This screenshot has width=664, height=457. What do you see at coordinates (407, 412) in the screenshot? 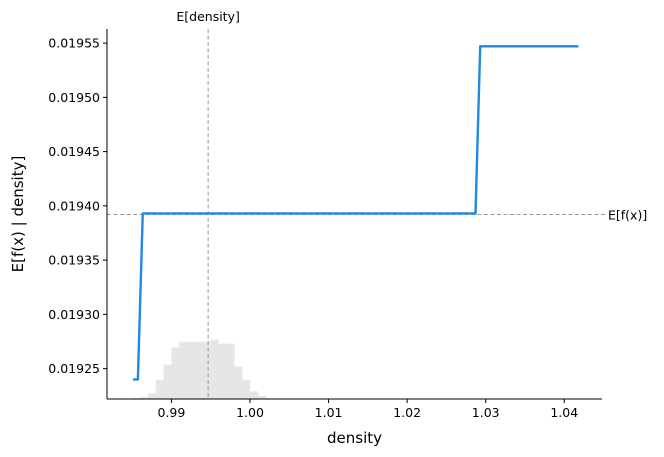
I see `x-tick-label: 1.02` at bounding box center [407, 412].